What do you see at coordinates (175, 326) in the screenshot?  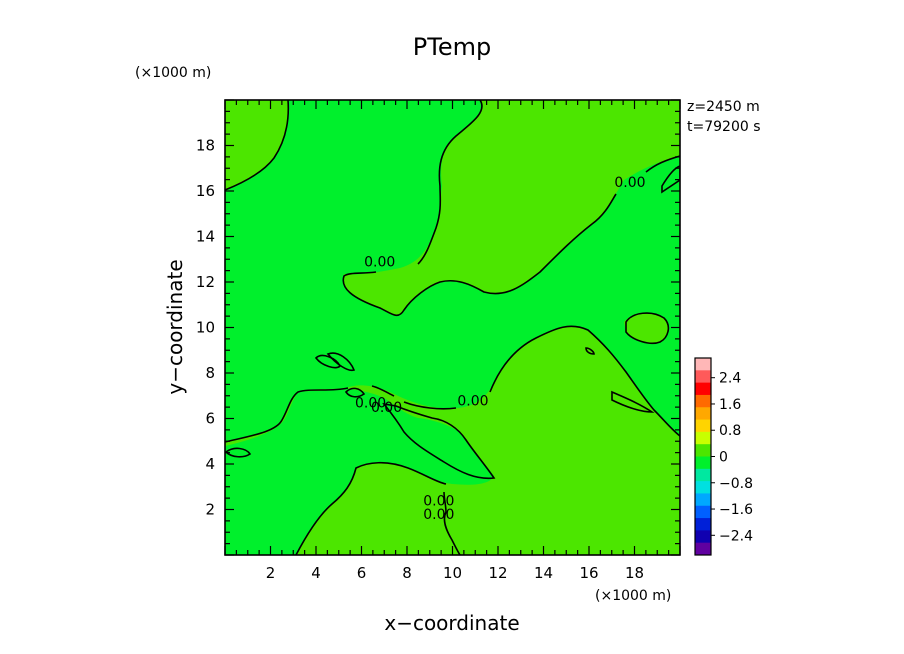 I see `y-axis-label: y−coordinate` at bounding box center [175, 326].